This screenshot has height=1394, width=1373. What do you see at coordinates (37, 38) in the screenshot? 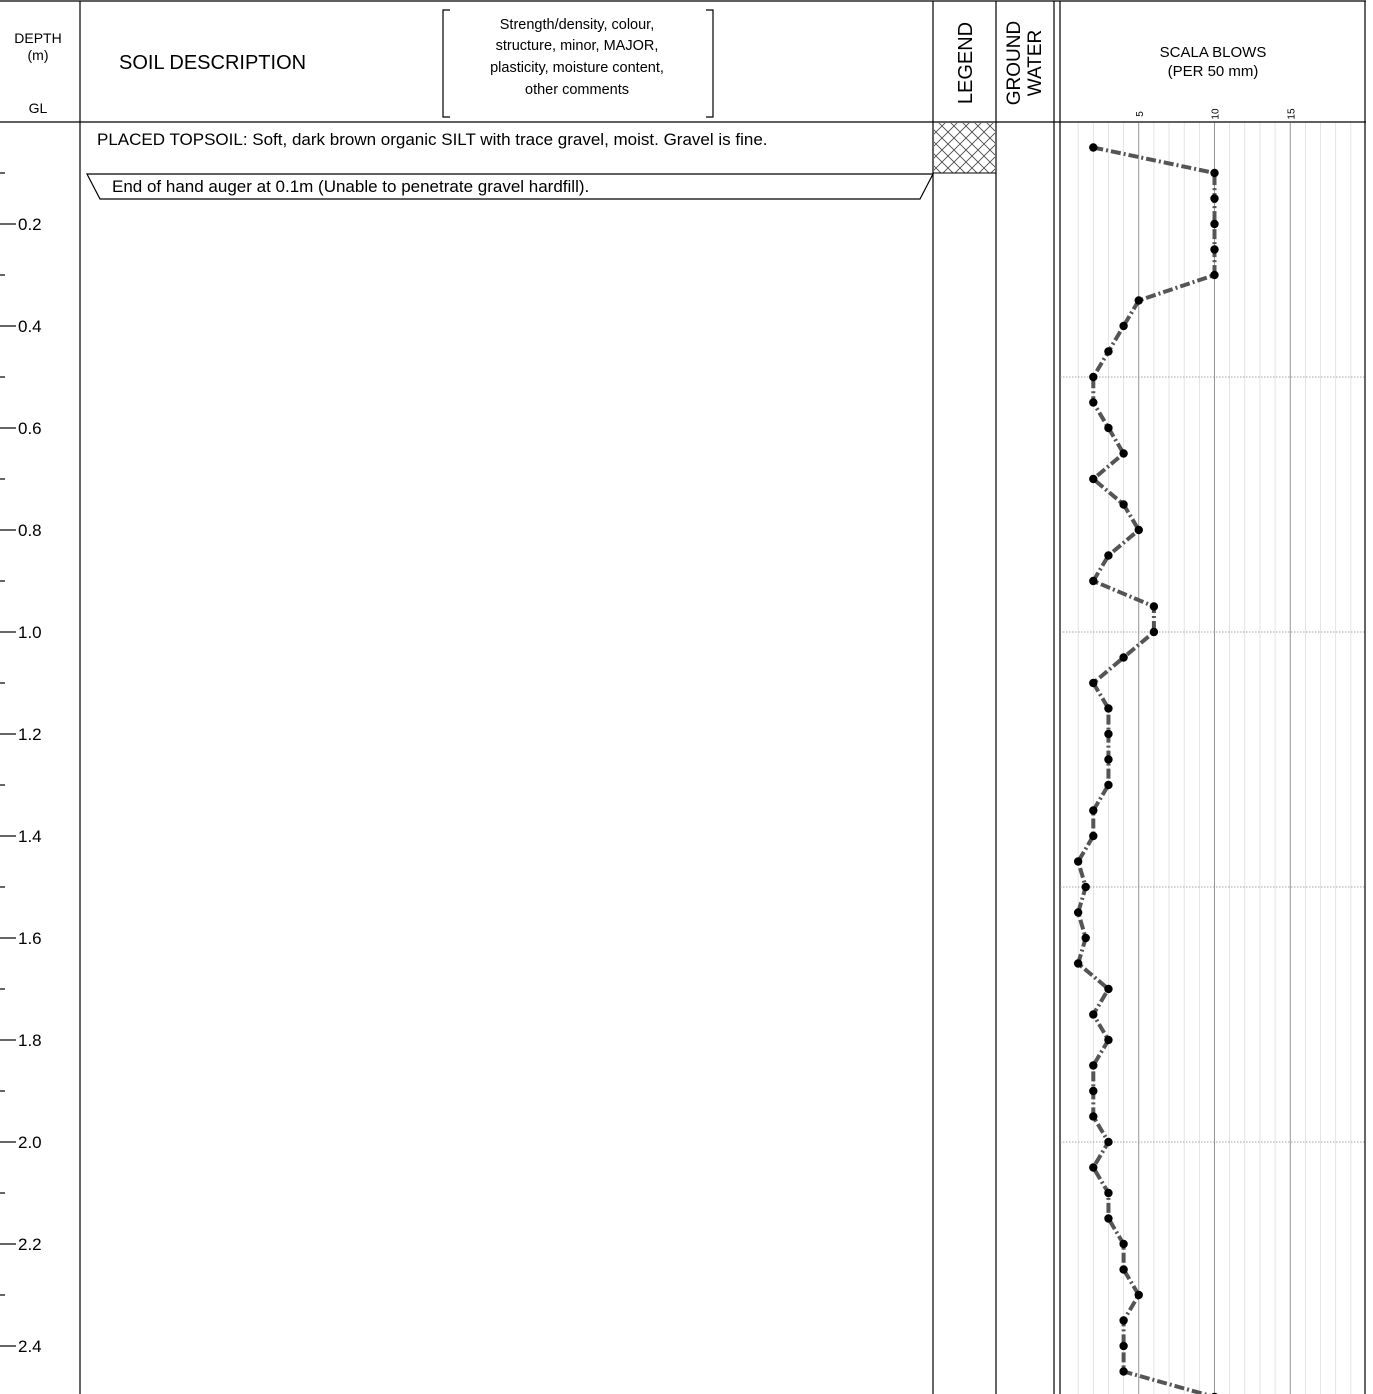
I see `depth-heading: DEPTH` at bounding box center [37, 38].